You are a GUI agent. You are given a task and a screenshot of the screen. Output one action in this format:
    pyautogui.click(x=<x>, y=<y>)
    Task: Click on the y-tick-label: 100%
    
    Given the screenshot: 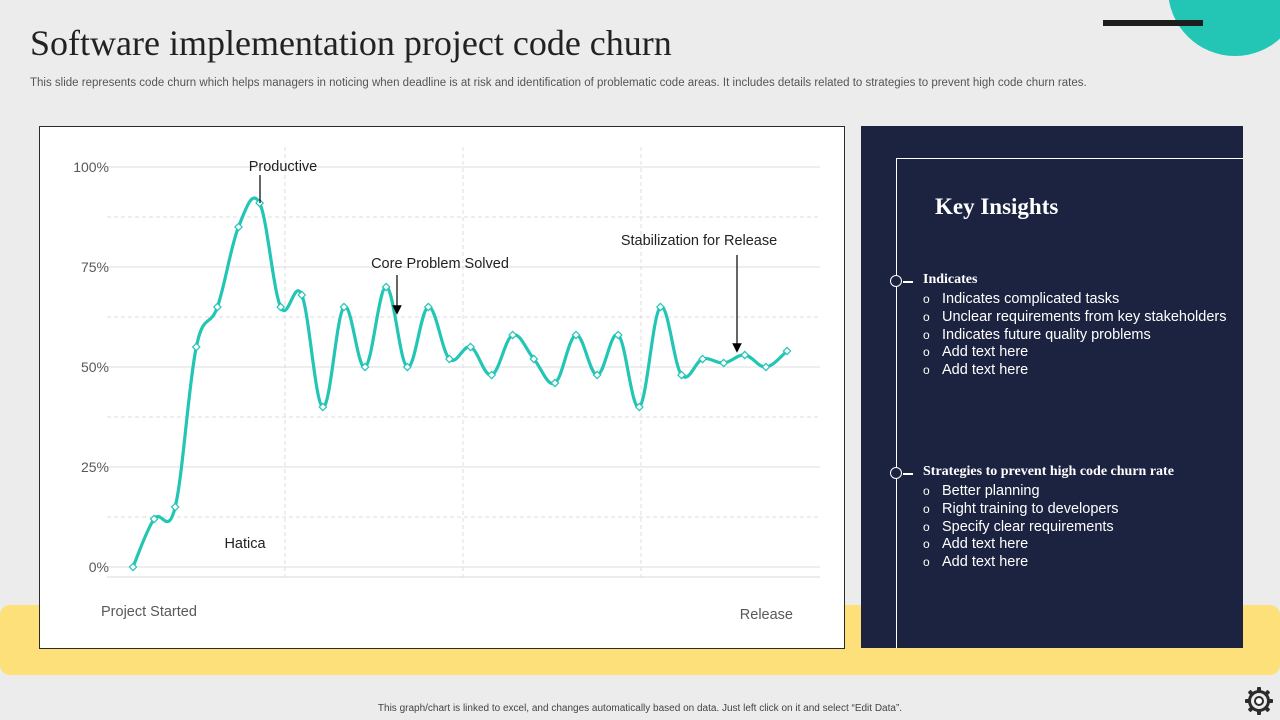 What is the action you would take?
    pyautogui.click(x=91, y=167)
    